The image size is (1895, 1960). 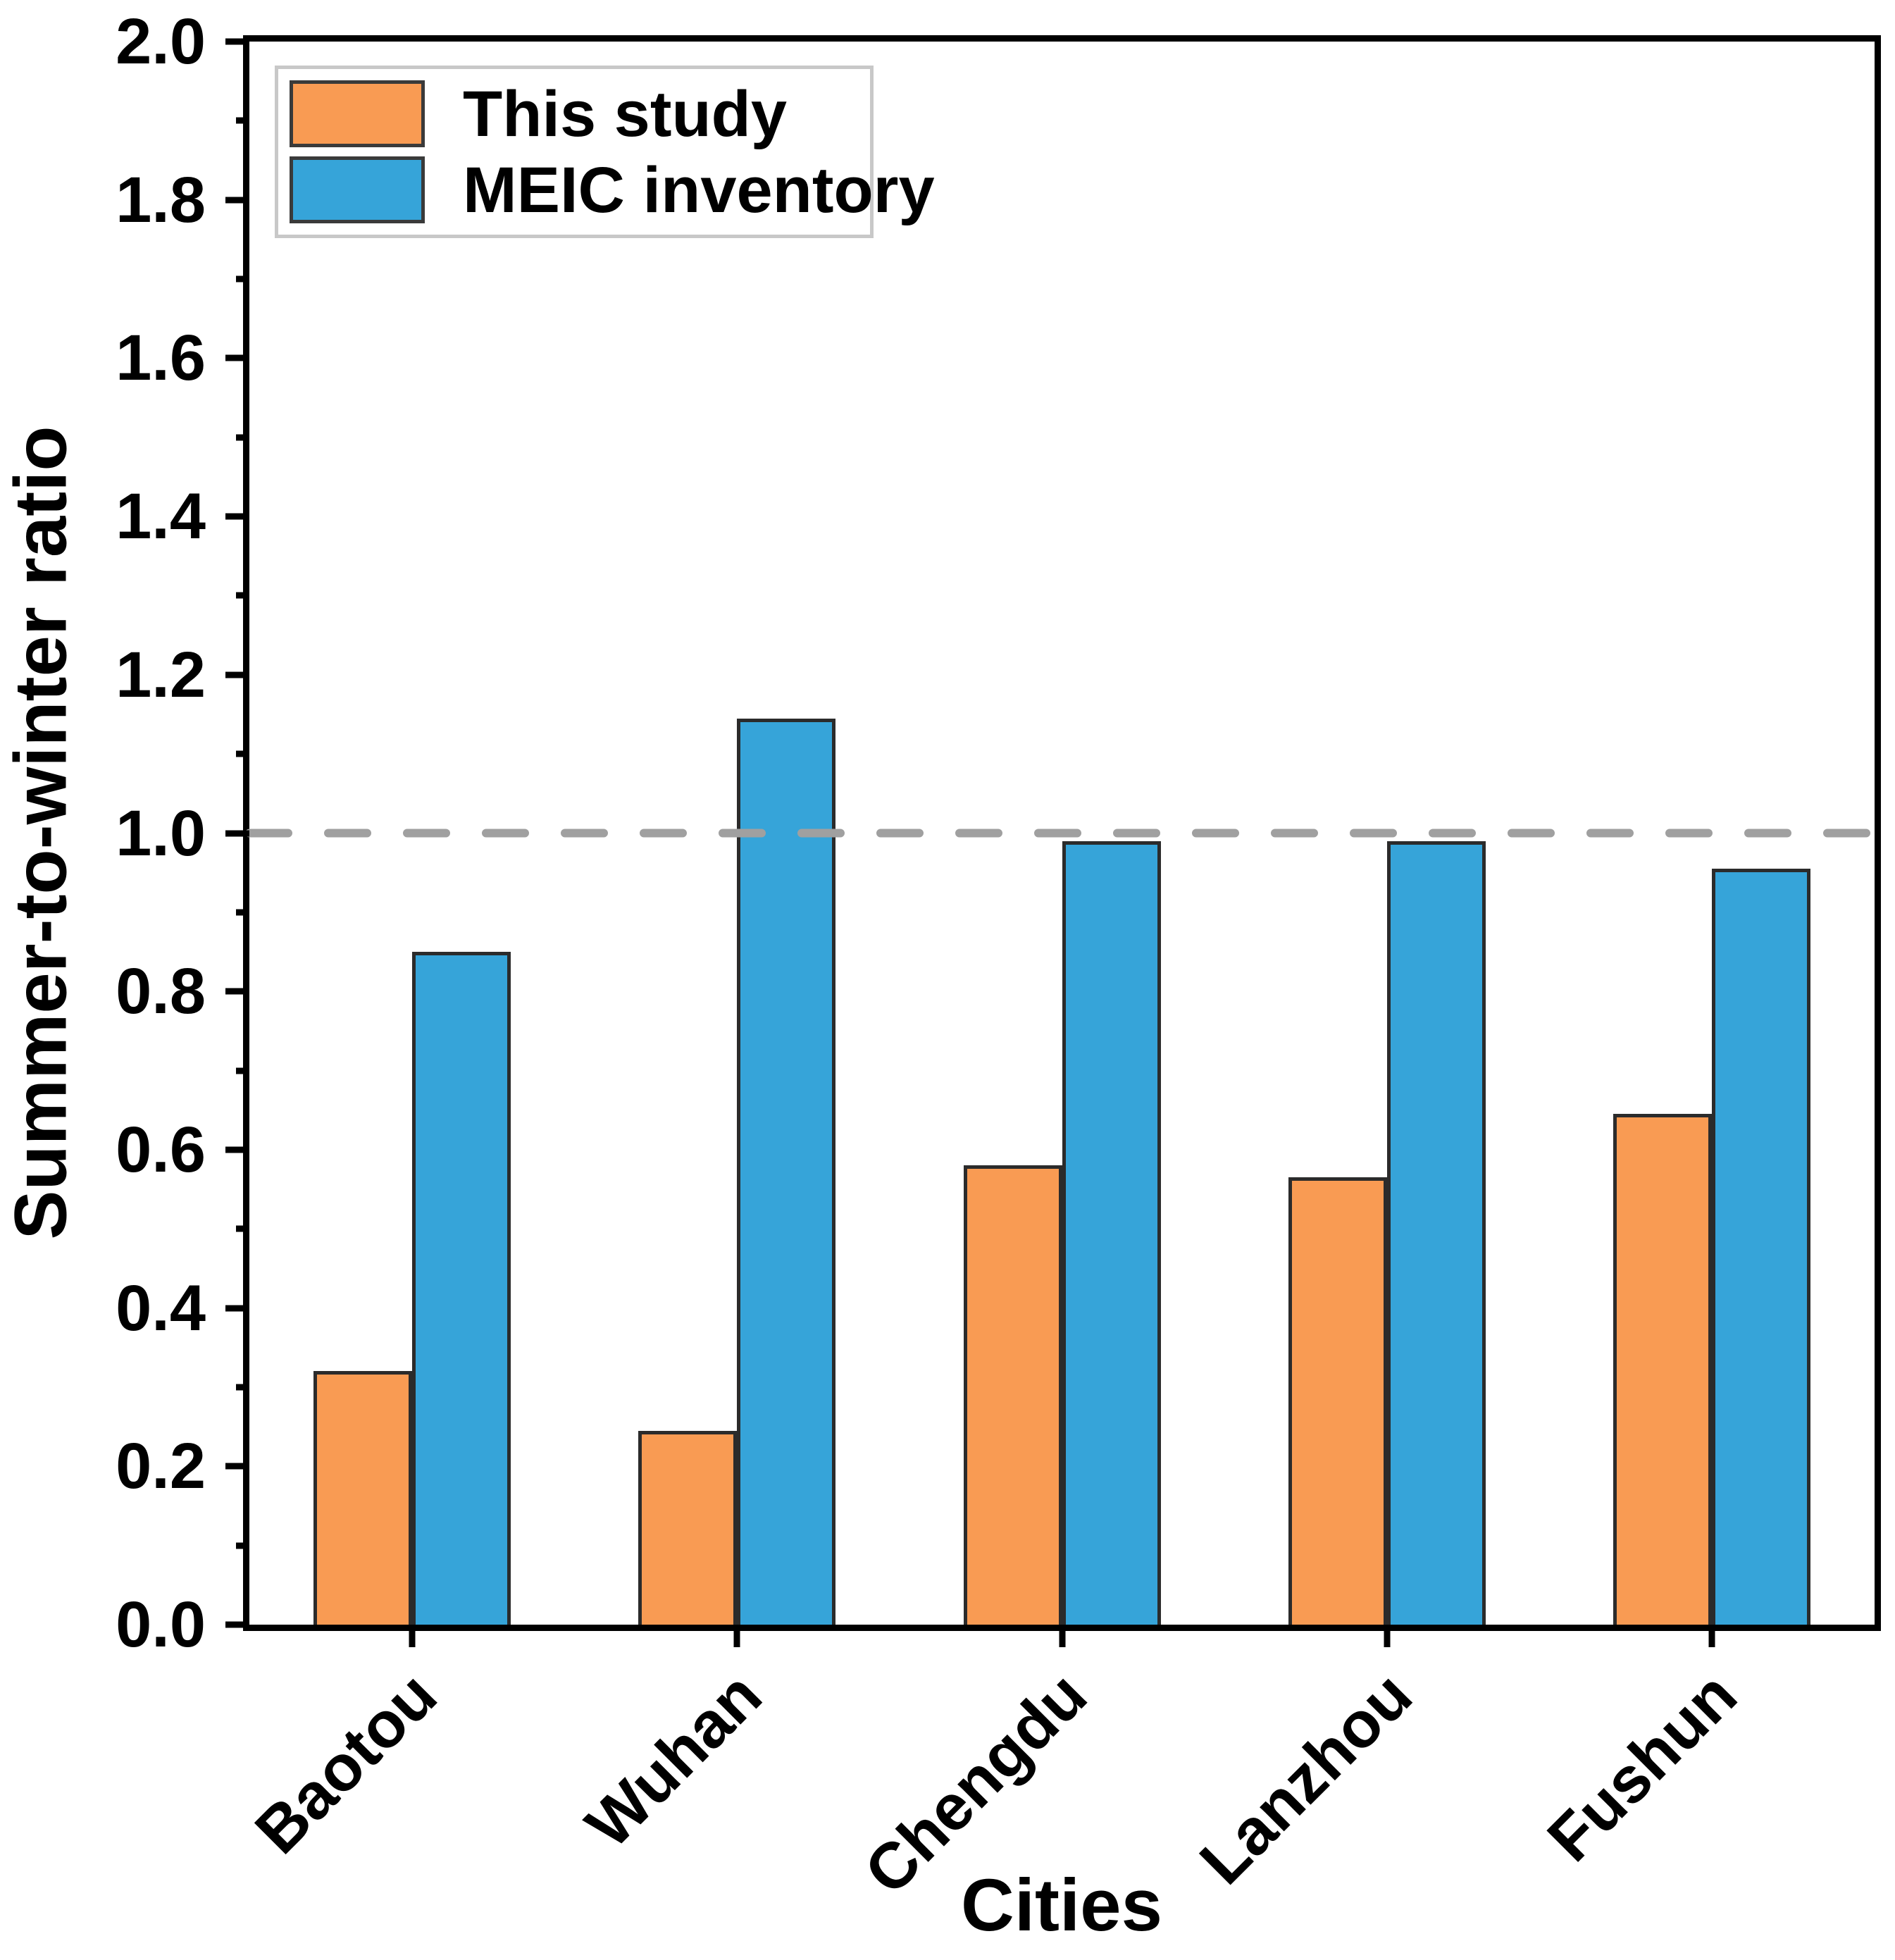 I want to click on legend-swatch-meic-inventory, so click(x=357, y=189).